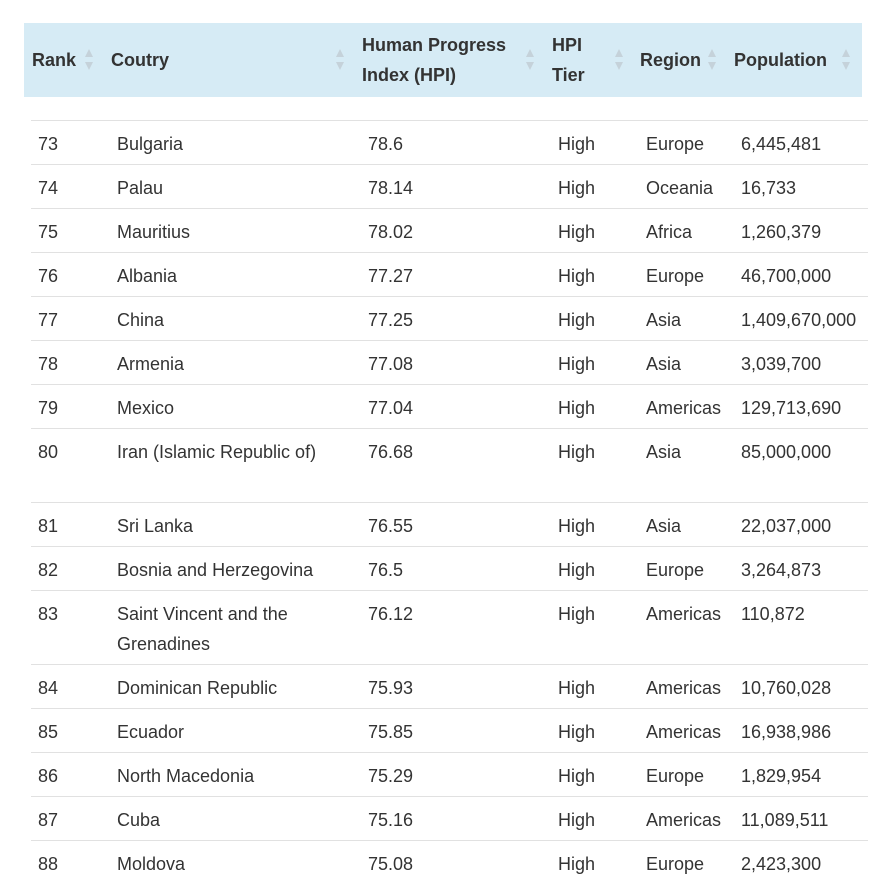  What do you see at coordinates (568, 60) in the screenshot?
I see `column-label-tier: HPI Tier` at bounding box center [568, 60].